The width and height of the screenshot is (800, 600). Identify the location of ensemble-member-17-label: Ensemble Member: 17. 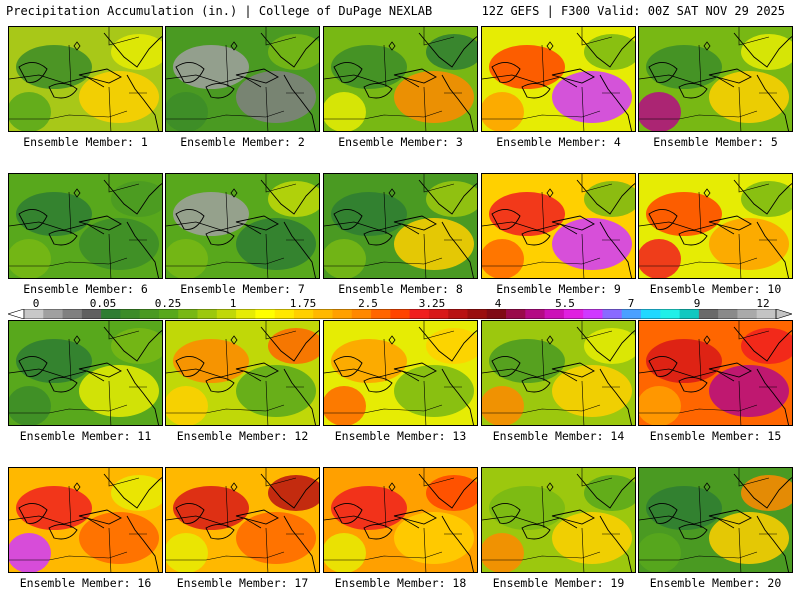
(242, 583).